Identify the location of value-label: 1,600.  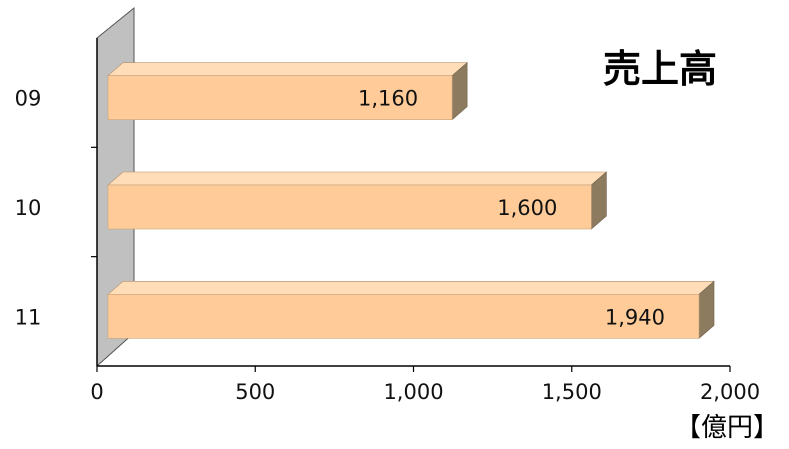
(527, 208).